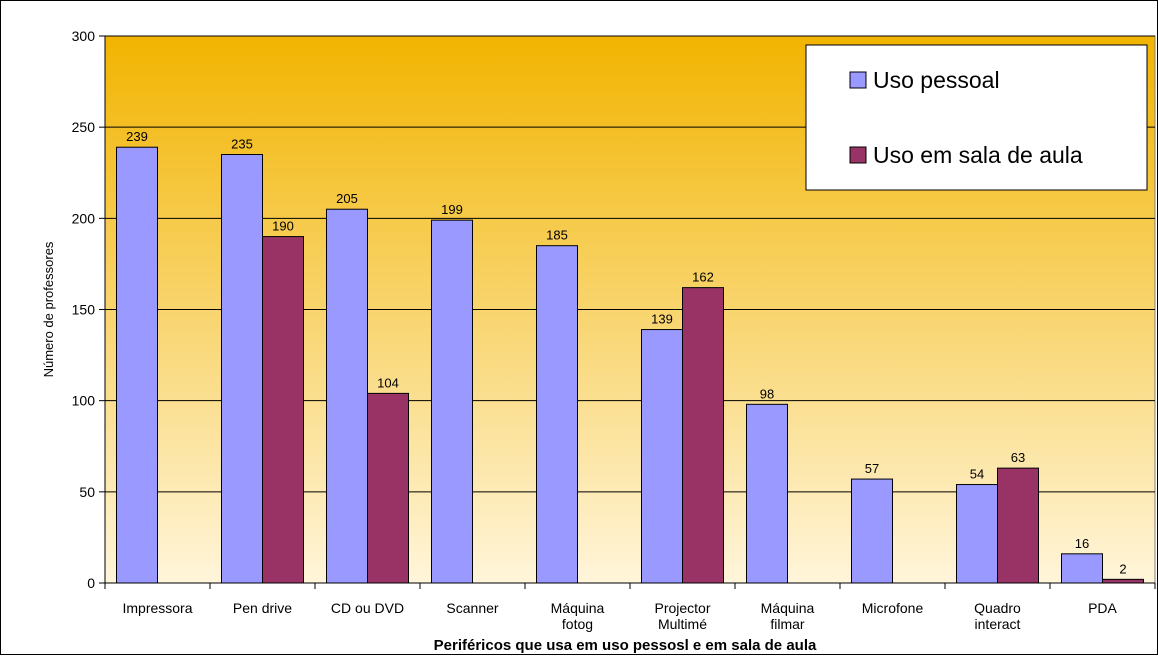 This screenshot has width=1158, height=660. I want to click on data-label: 190, so click(283, 226).